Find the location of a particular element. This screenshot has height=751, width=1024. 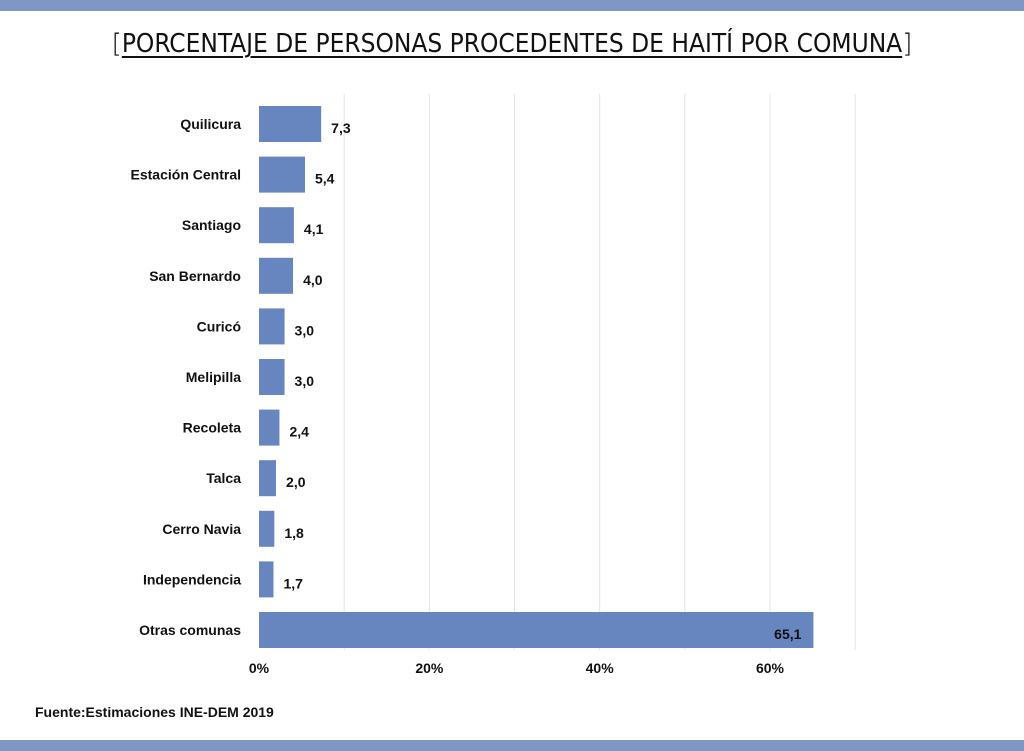

top-band is located at coordinates (512, 5).